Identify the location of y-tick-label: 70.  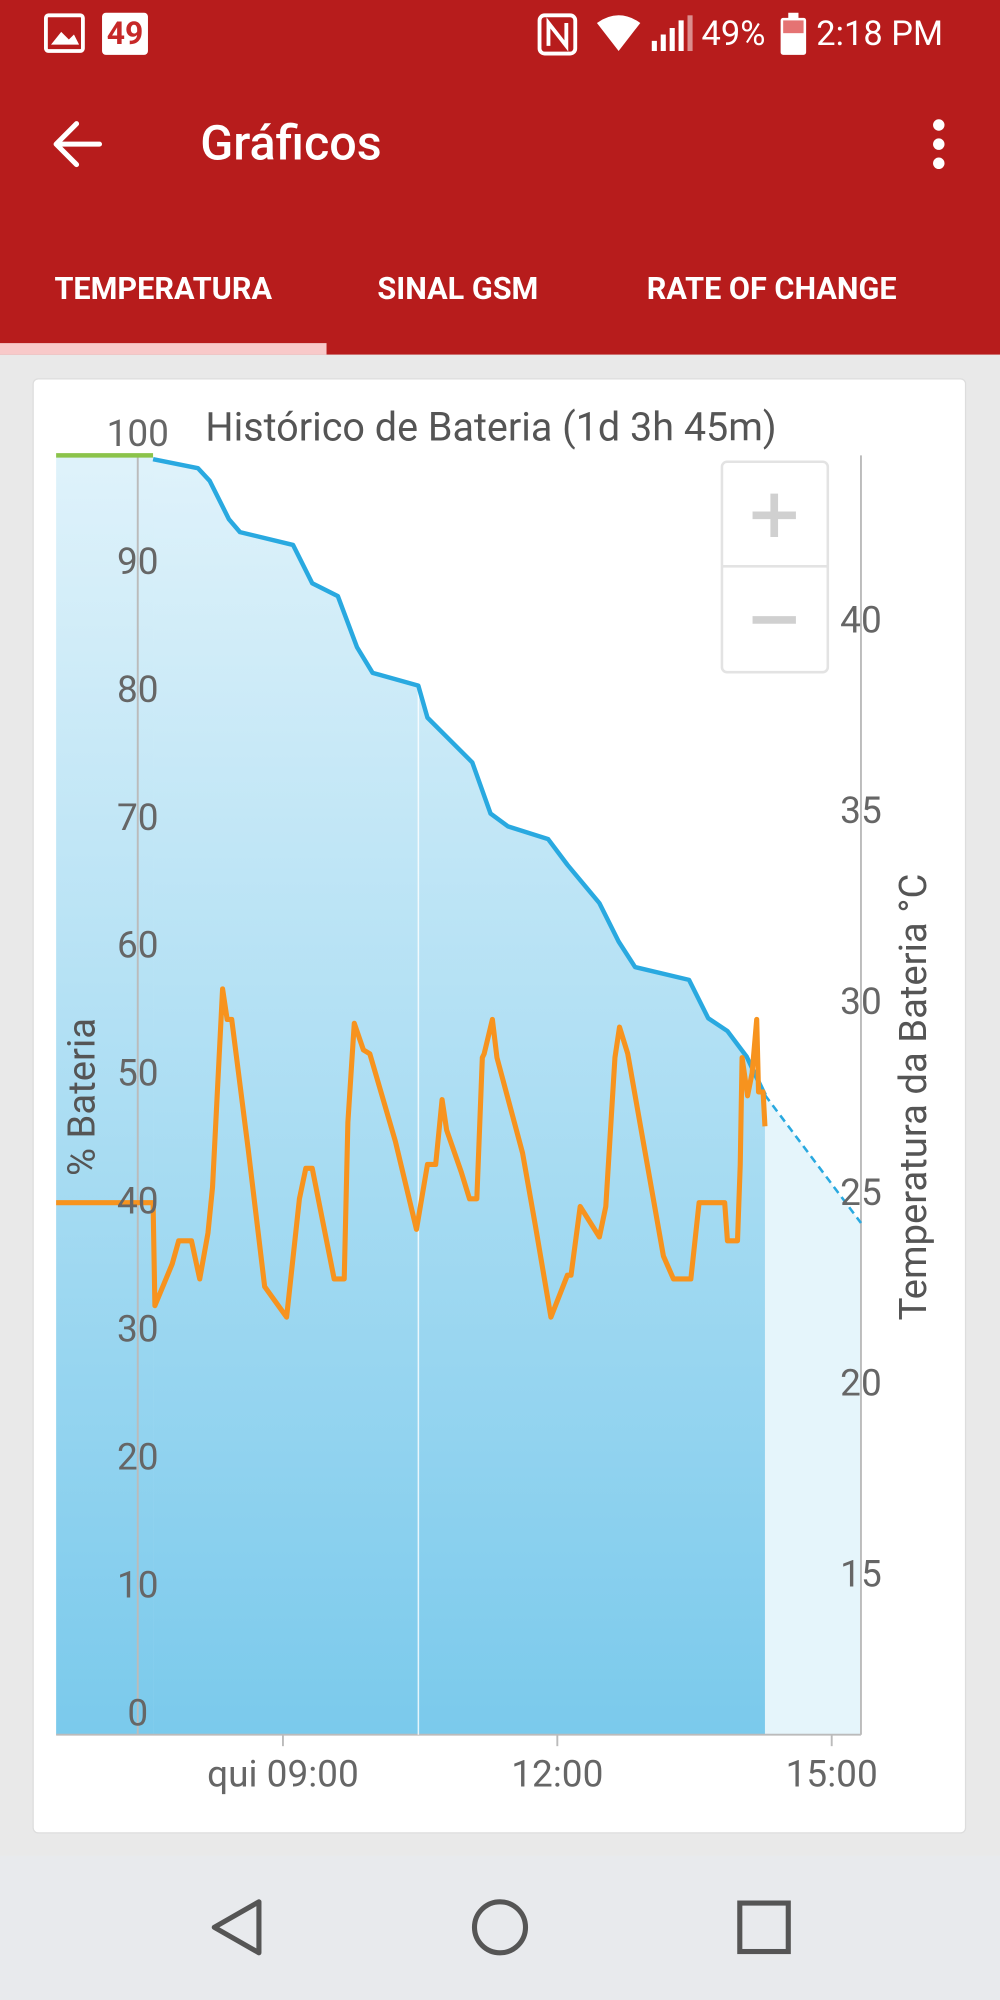
(138, 818).